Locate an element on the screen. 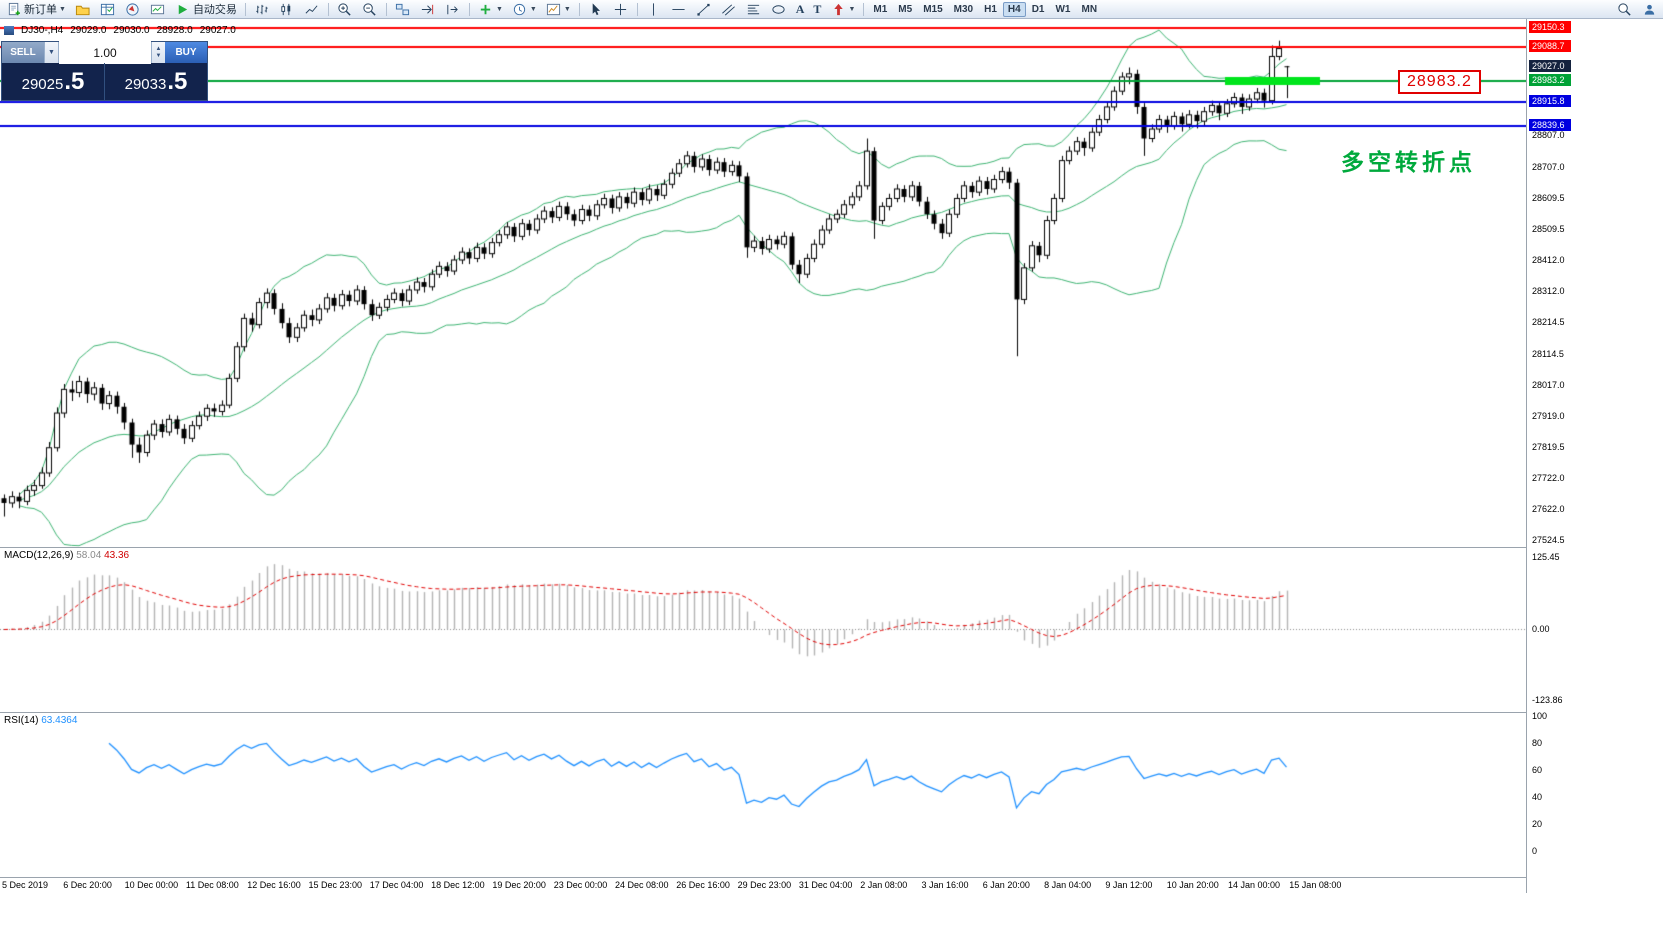  horizontal-line-icon is located at coordinates (679, 9).